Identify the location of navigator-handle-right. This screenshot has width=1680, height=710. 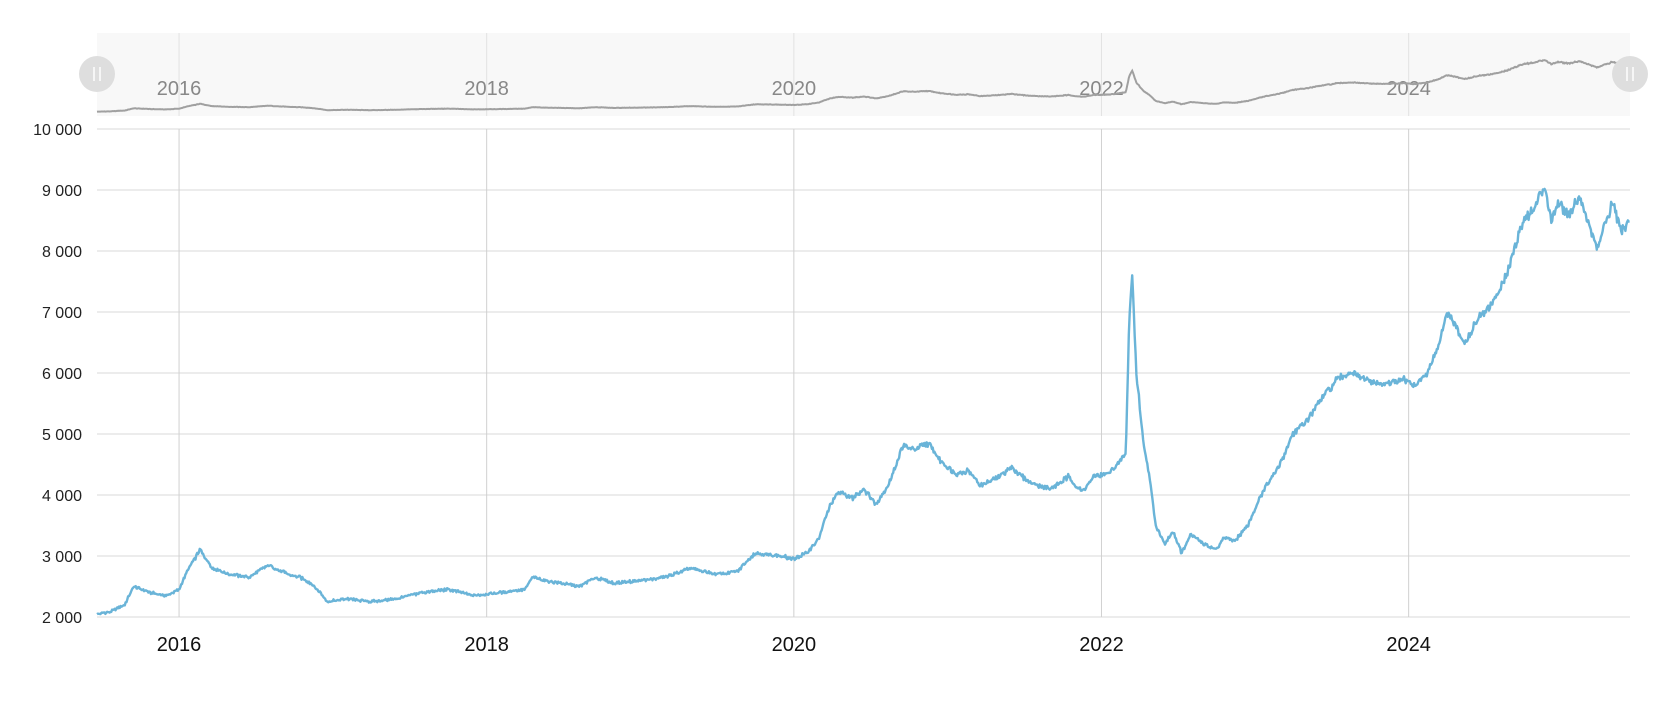
(1630, 74).